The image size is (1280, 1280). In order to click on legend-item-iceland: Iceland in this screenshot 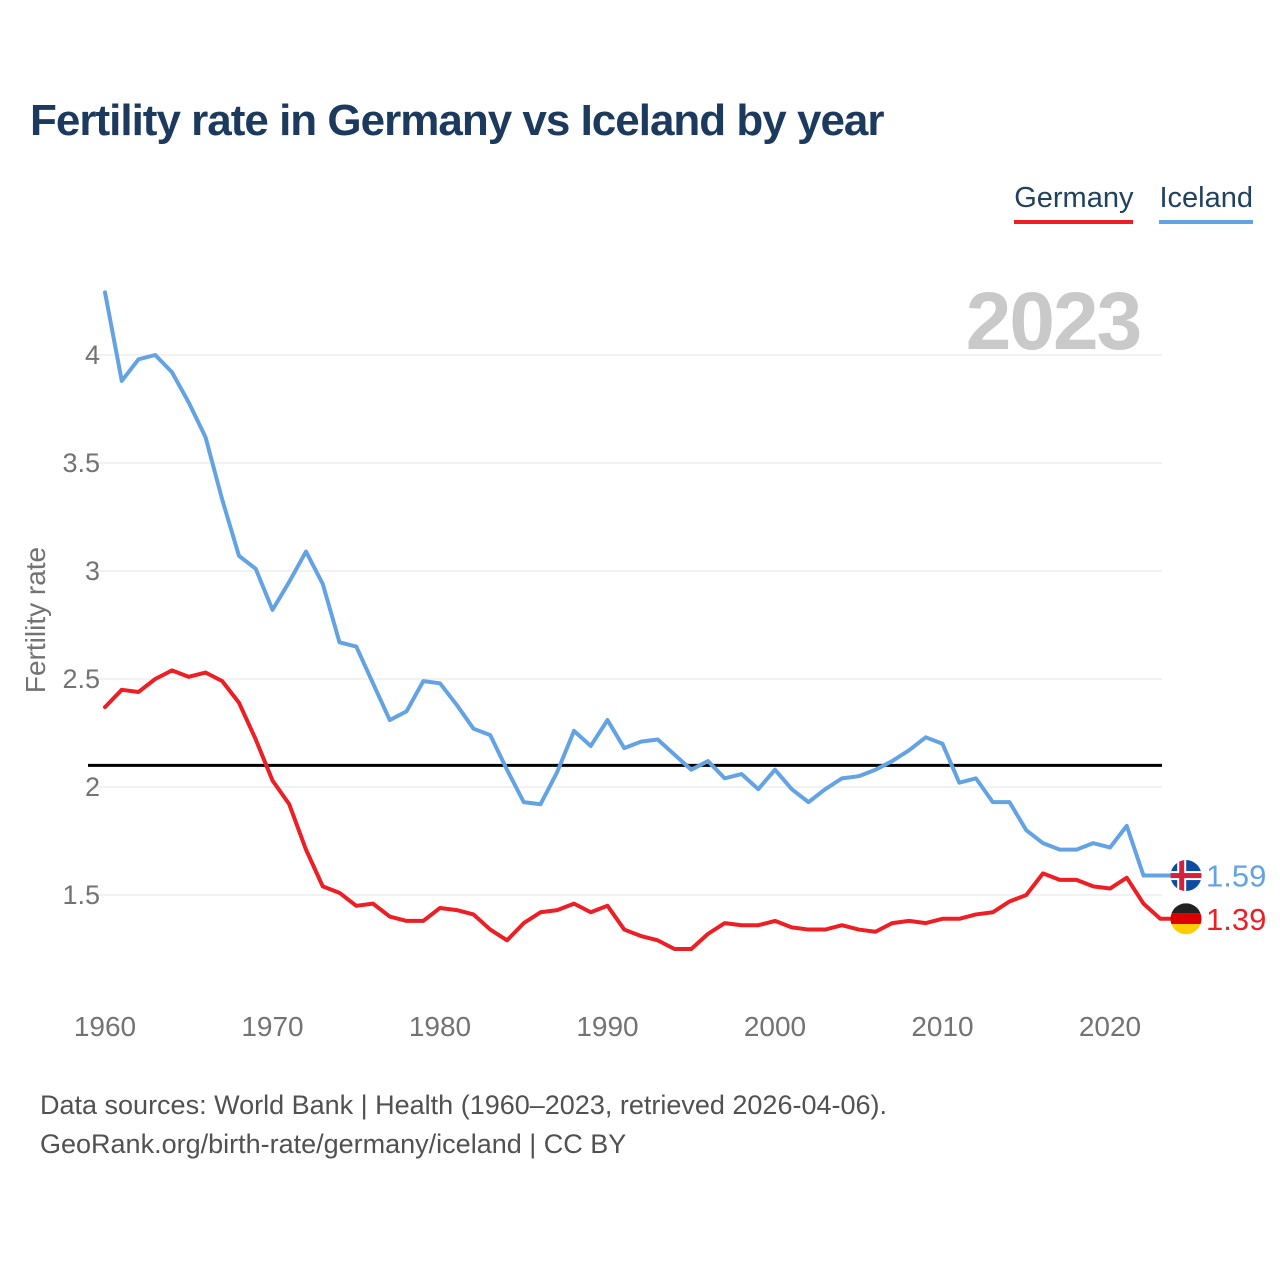, I will do `click(1206, 203)`.